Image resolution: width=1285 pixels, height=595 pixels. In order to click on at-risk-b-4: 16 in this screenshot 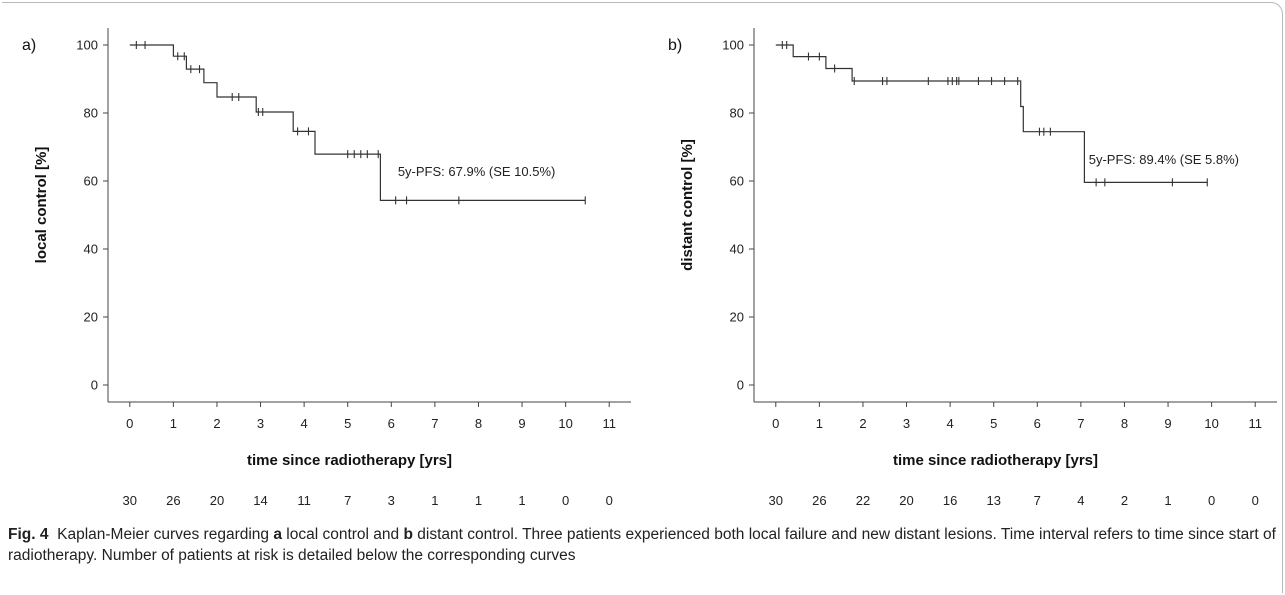, I will do `click(950, 500)`.